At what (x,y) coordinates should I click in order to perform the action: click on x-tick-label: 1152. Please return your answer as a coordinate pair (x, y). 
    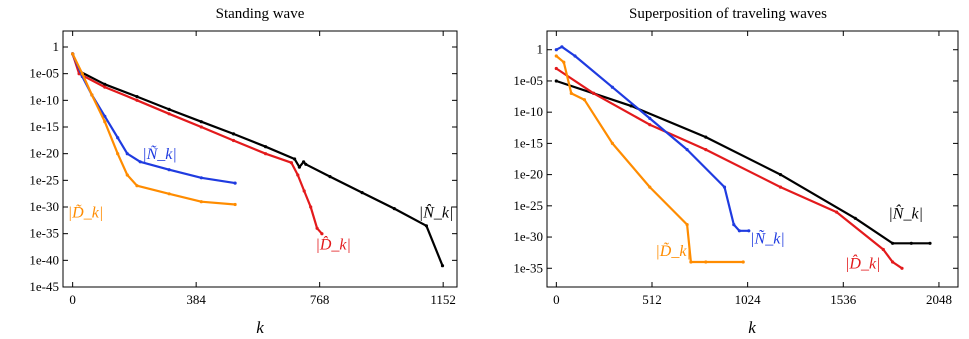
    Looking at the image, I should click on (443, 299).